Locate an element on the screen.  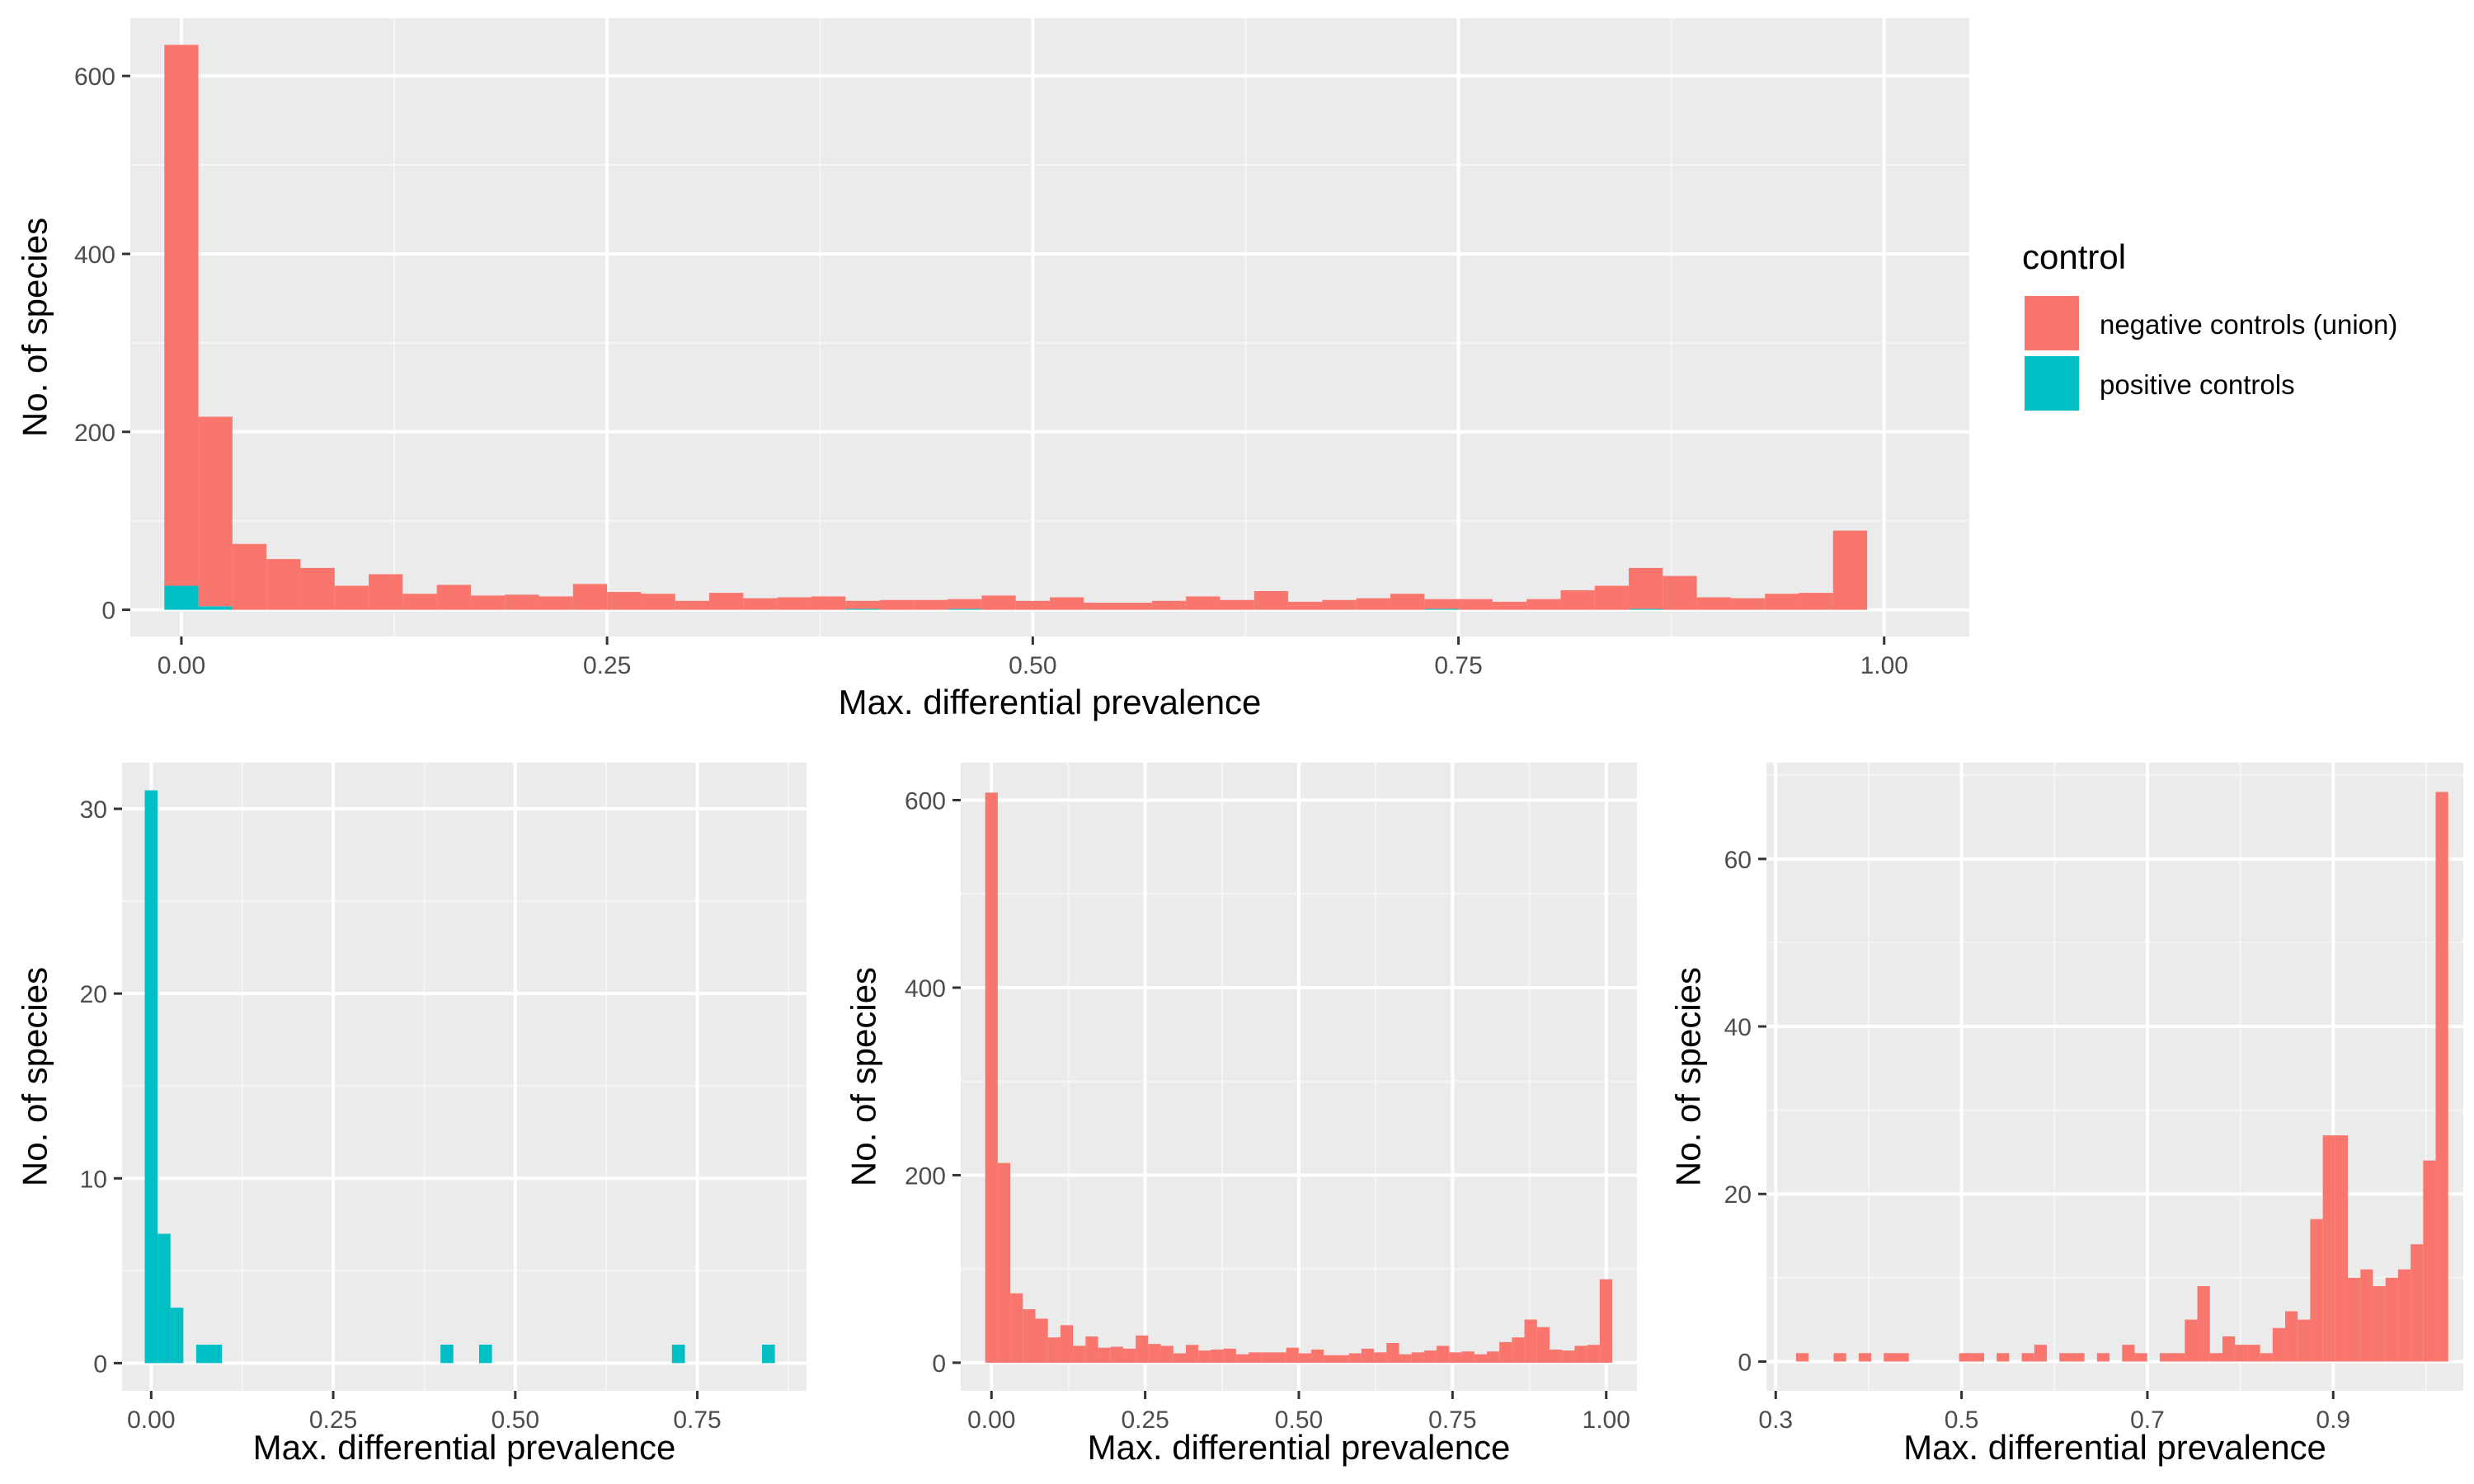
x-tick-label: 0.3 is located at coordinates (1775, 1420).